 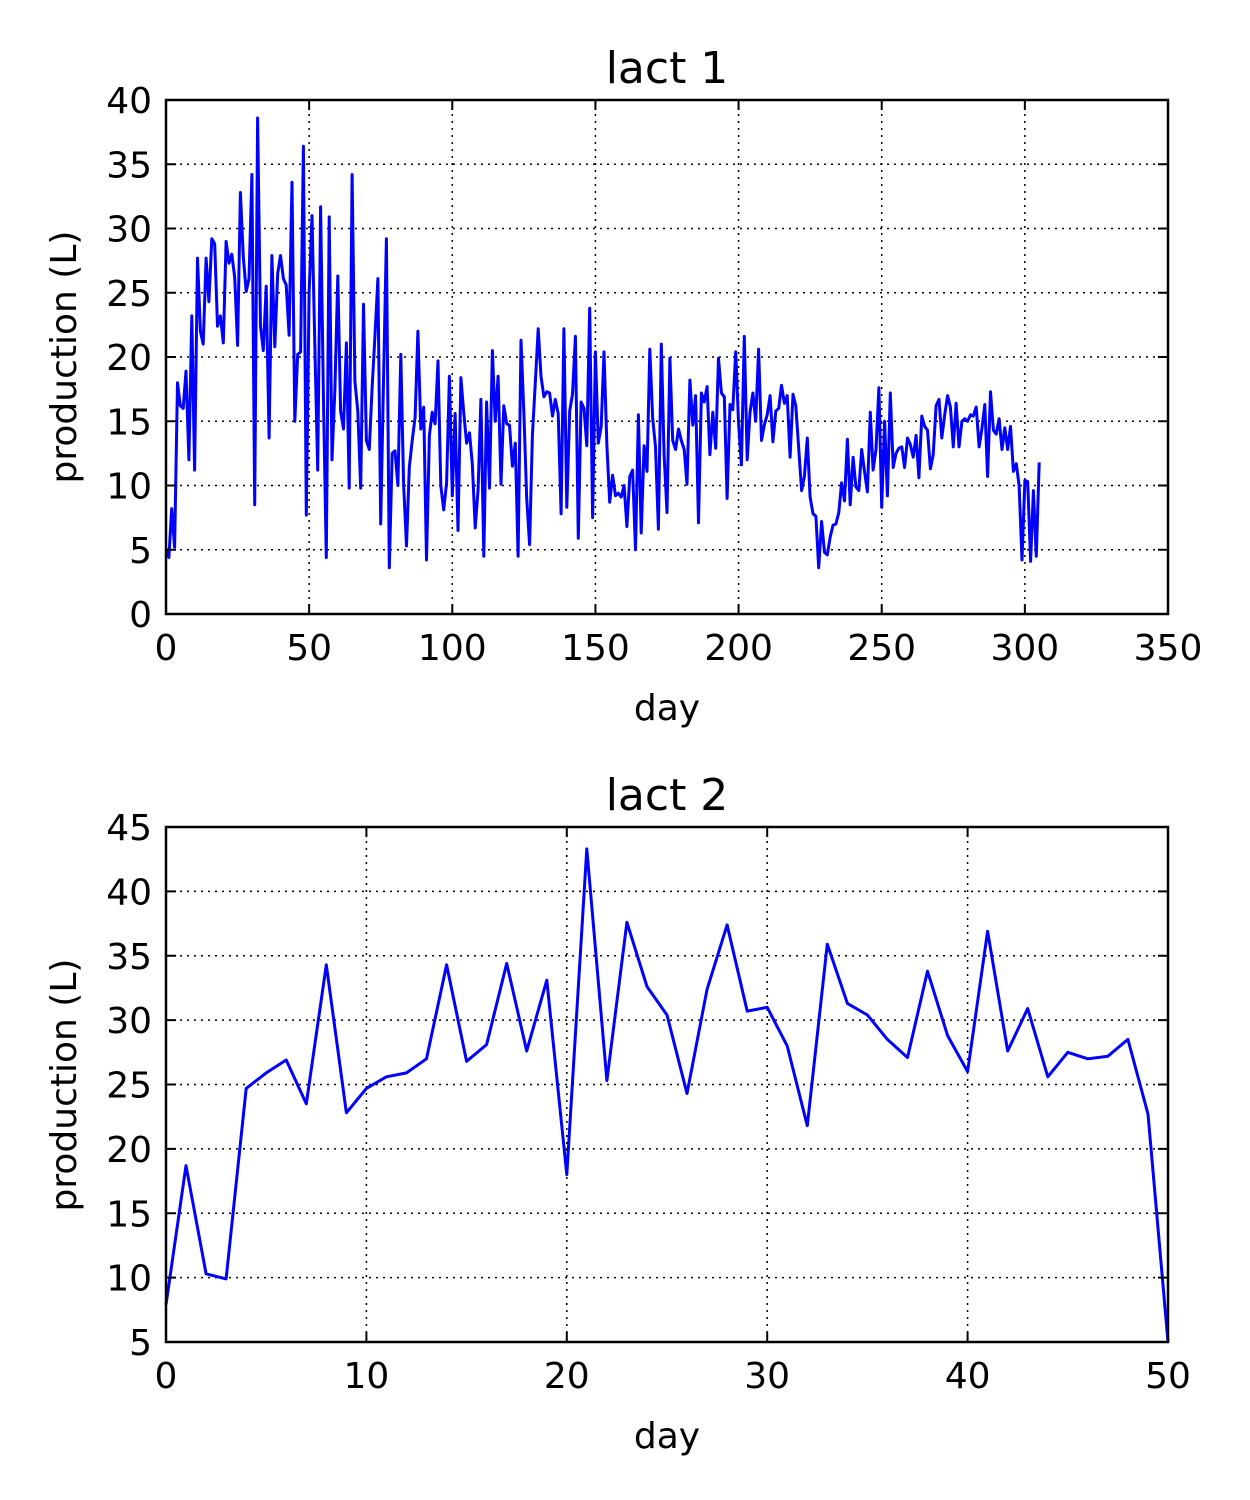 I want to click on x-tick-label: 10, so click(x=366, y=1376).